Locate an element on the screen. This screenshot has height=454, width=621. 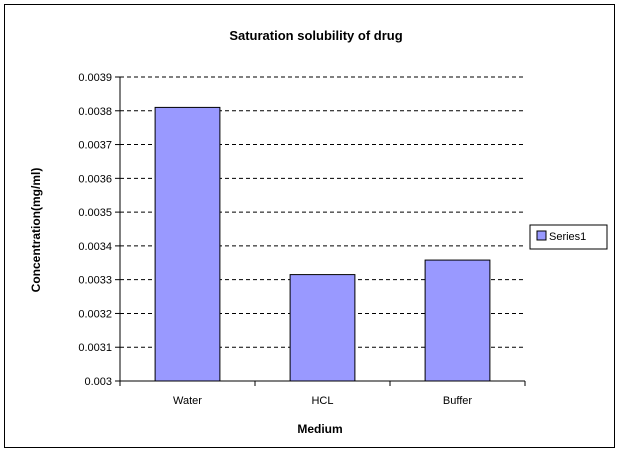
y-tick-label: 0.0035 is located at coordinates (95, 213).